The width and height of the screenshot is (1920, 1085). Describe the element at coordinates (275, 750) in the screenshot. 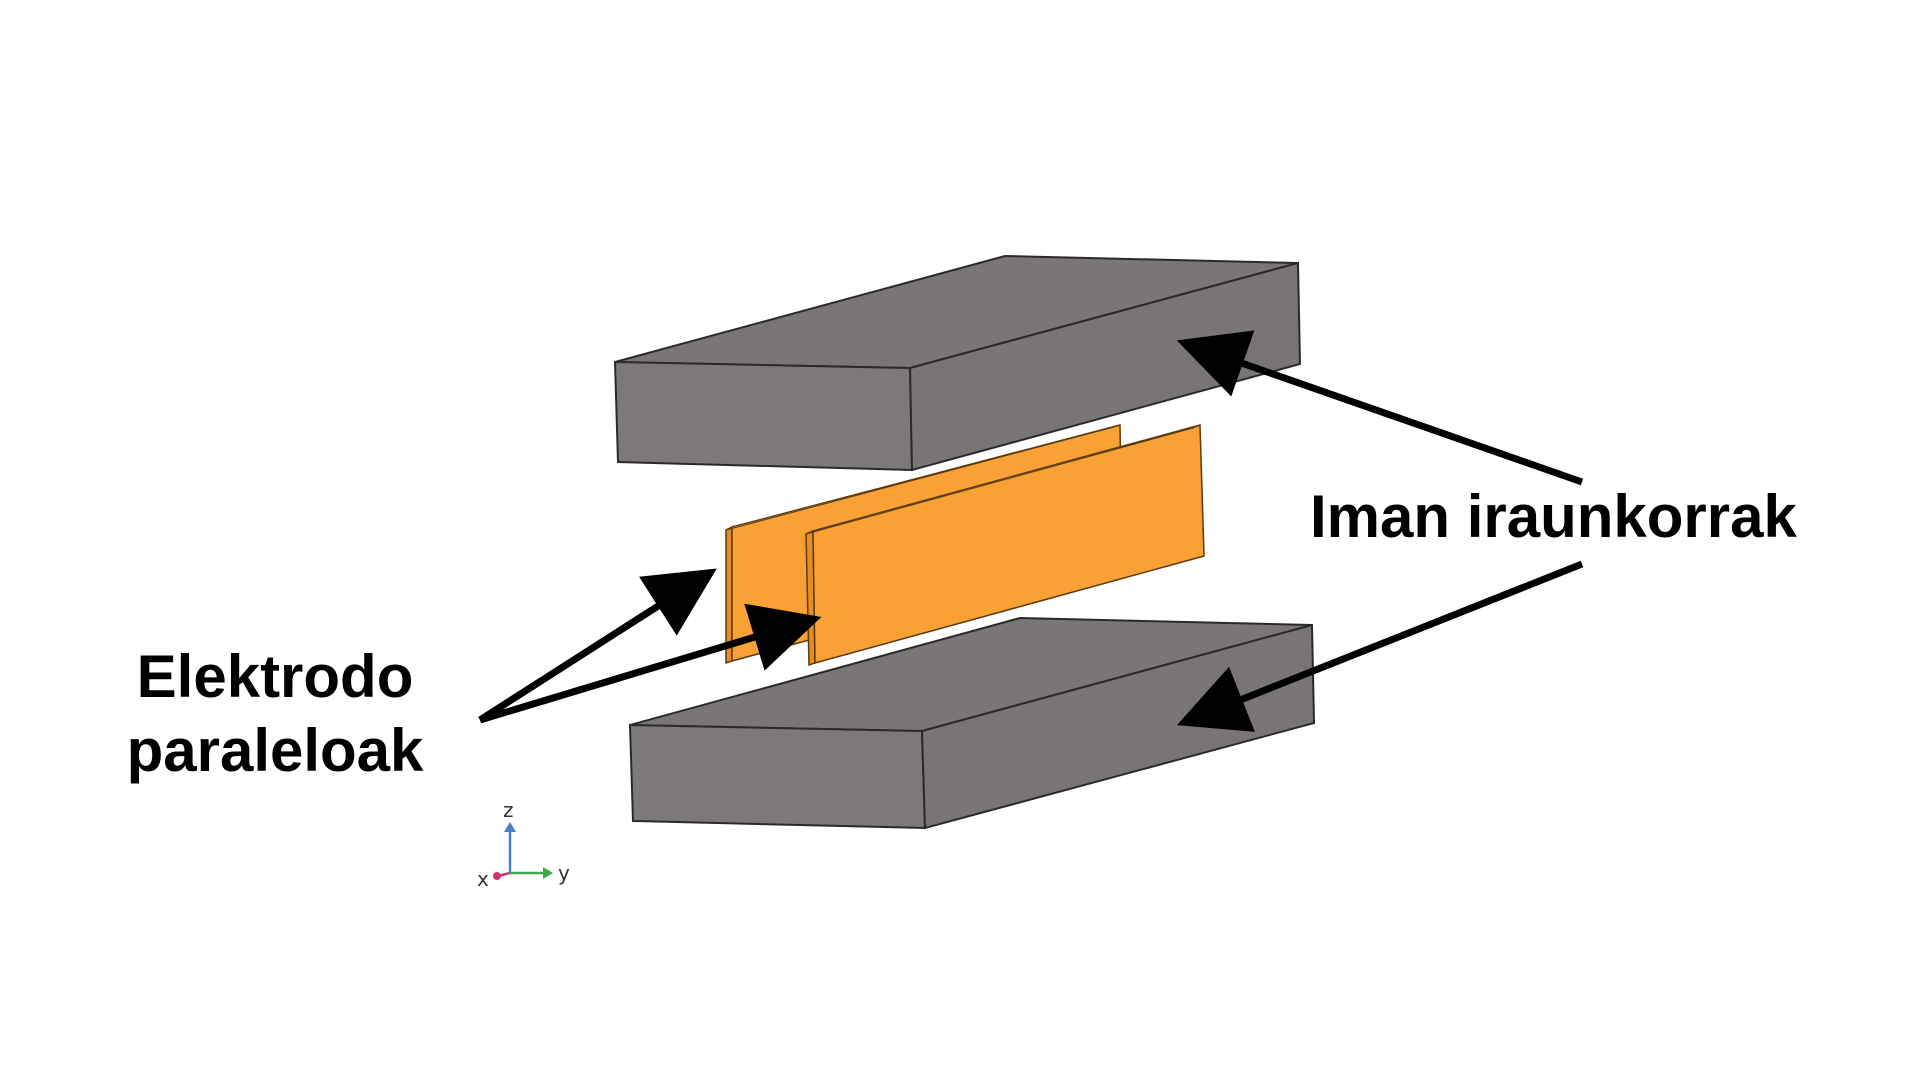

I see `electrodes-label-line2: paraleloak` at that location.